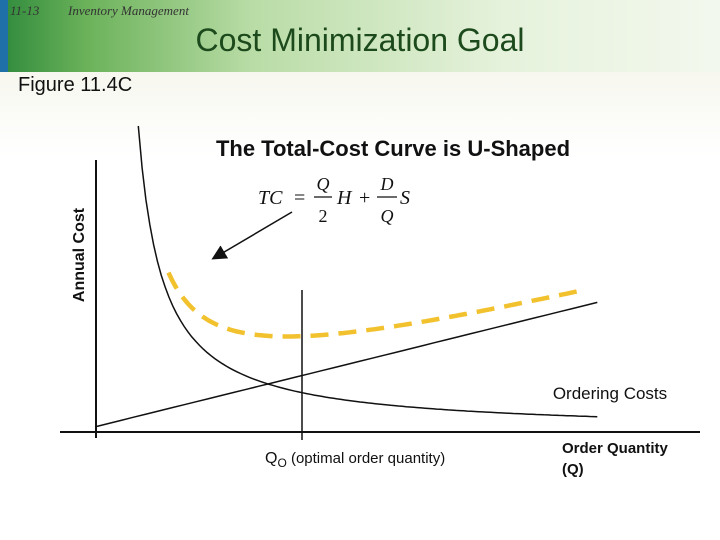 Image resolution: width=720 pixels, height=540 pixels. Describe the element at coordinates (573, 469) in the screenshot. I see `x-axis-title-line2: (Q)` at that location.